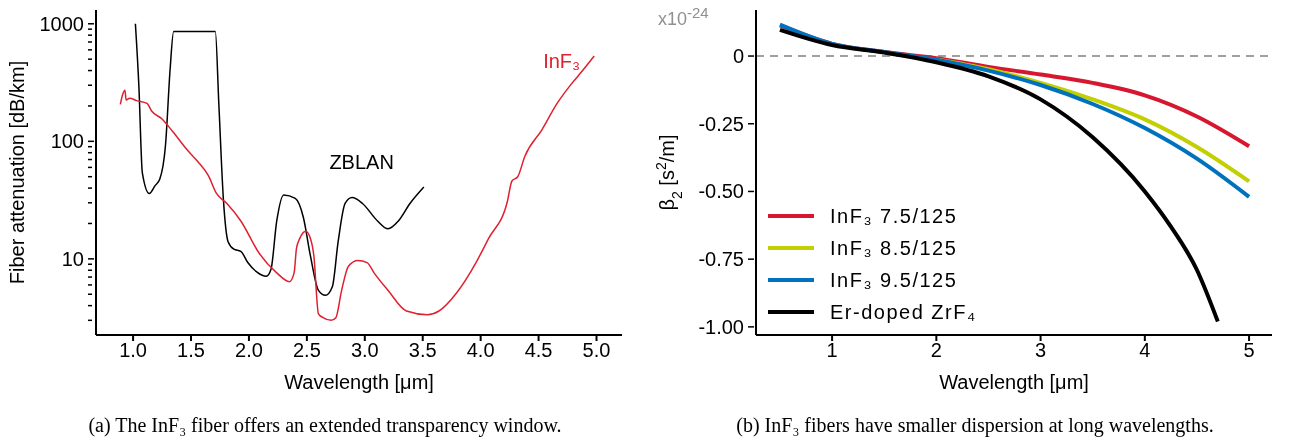 The image size is (1300, 448). I want to click on x-tick-label: 3.5, so click(422, 350).